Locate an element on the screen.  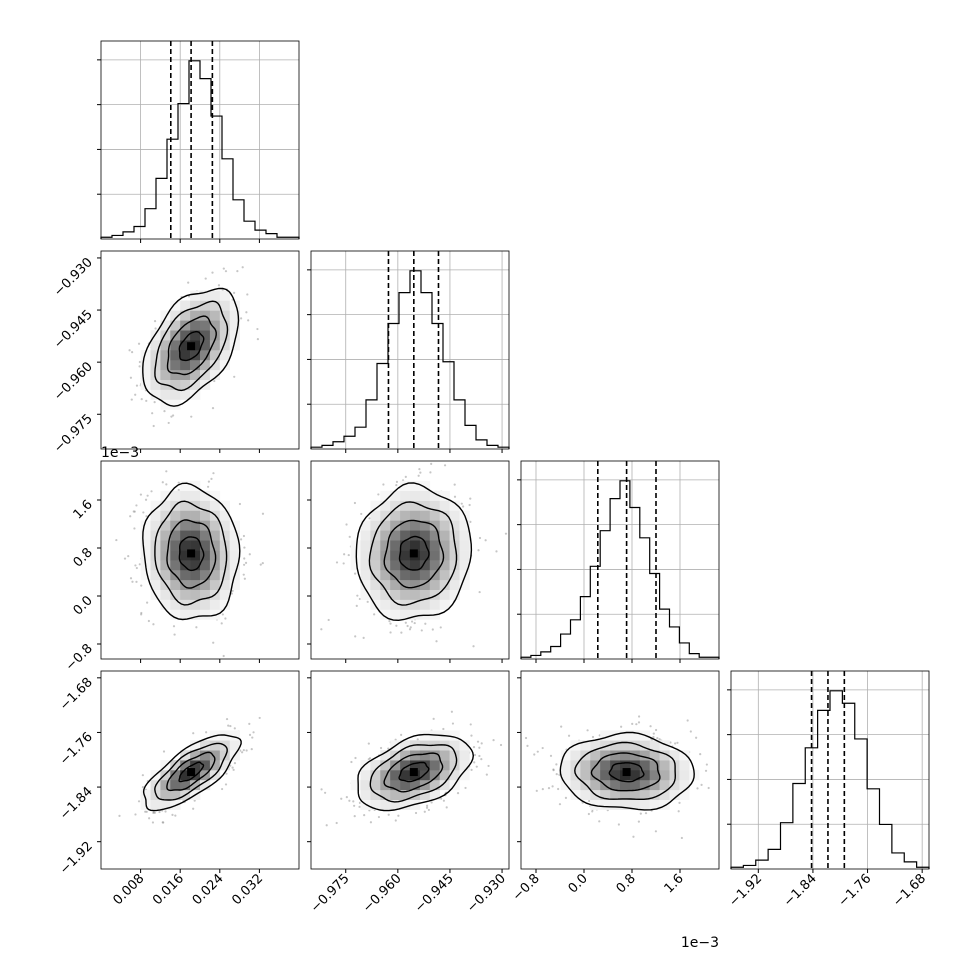
y-tick-label: −1.68 is located at coordinates (76, 694).